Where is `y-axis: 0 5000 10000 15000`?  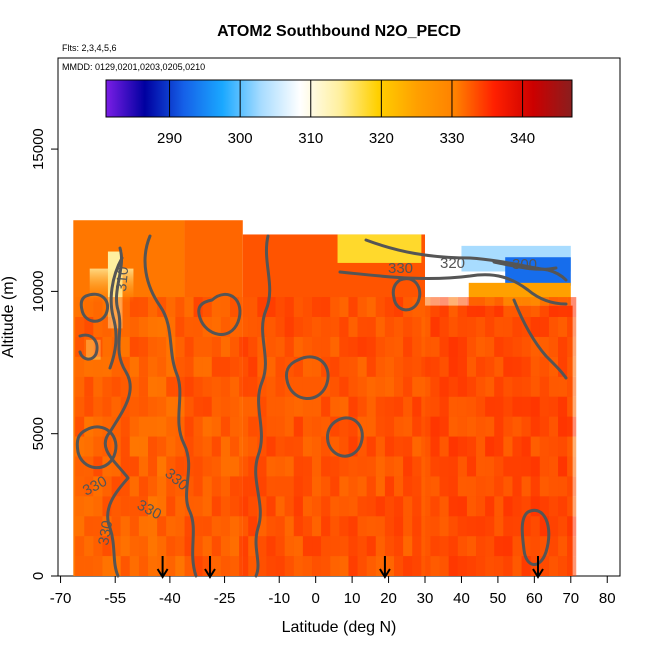
y-axis: 0 5000 10000 15000 is located at coordinates (44, 354).